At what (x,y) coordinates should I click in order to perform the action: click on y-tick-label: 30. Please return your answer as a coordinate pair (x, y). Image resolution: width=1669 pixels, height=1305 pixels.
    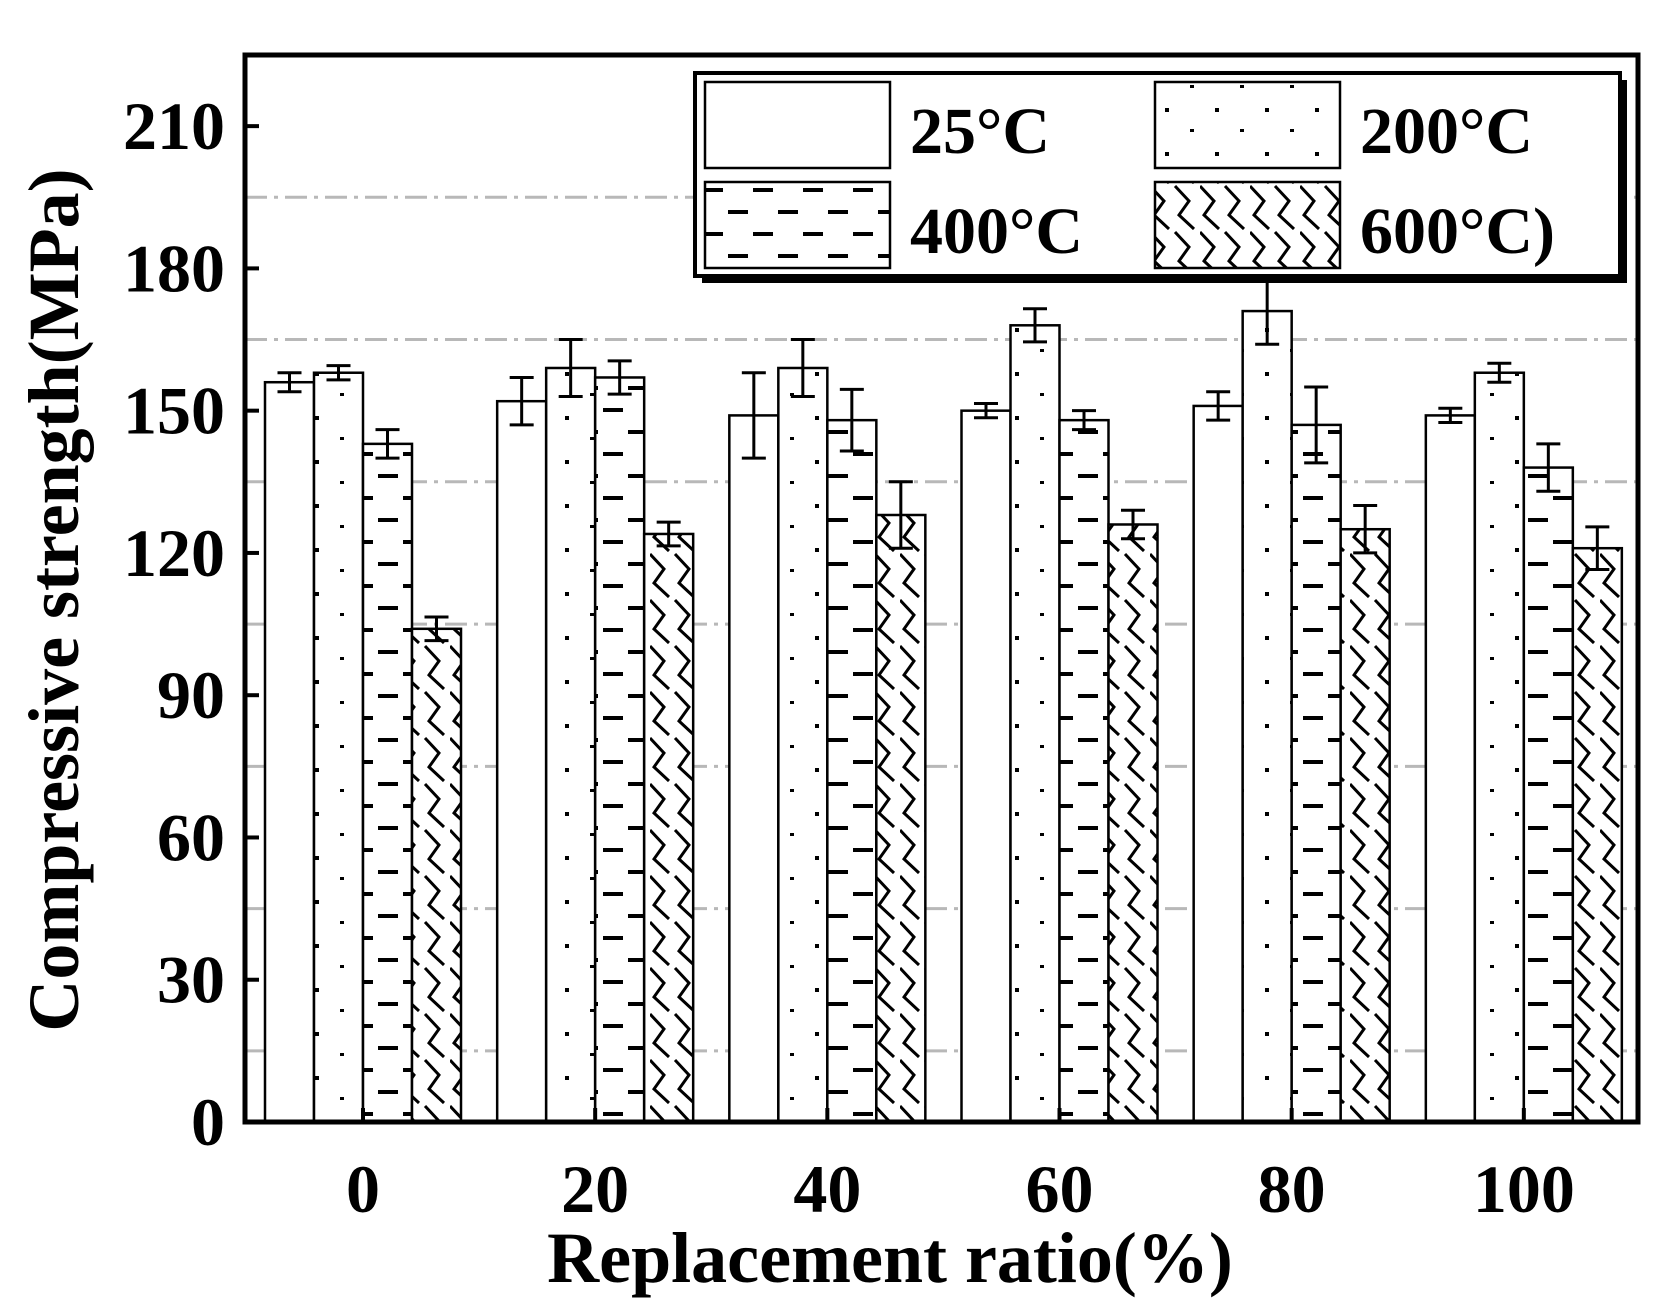
    Looking at the image, I should click on (191, 980).